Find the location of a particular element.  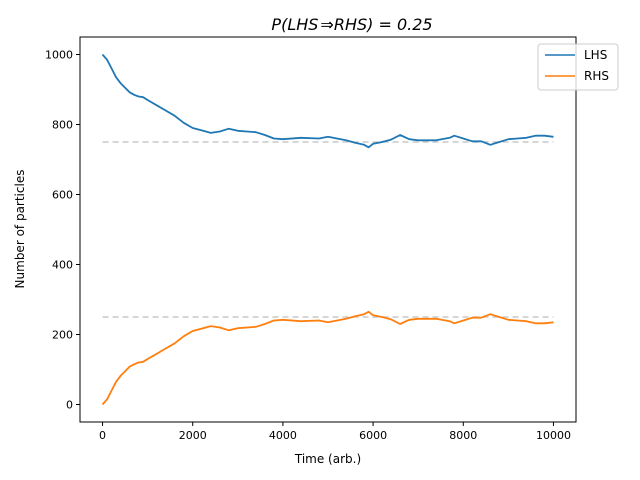

y-axis-label: Number of particles is located at coordinates (20, 229).